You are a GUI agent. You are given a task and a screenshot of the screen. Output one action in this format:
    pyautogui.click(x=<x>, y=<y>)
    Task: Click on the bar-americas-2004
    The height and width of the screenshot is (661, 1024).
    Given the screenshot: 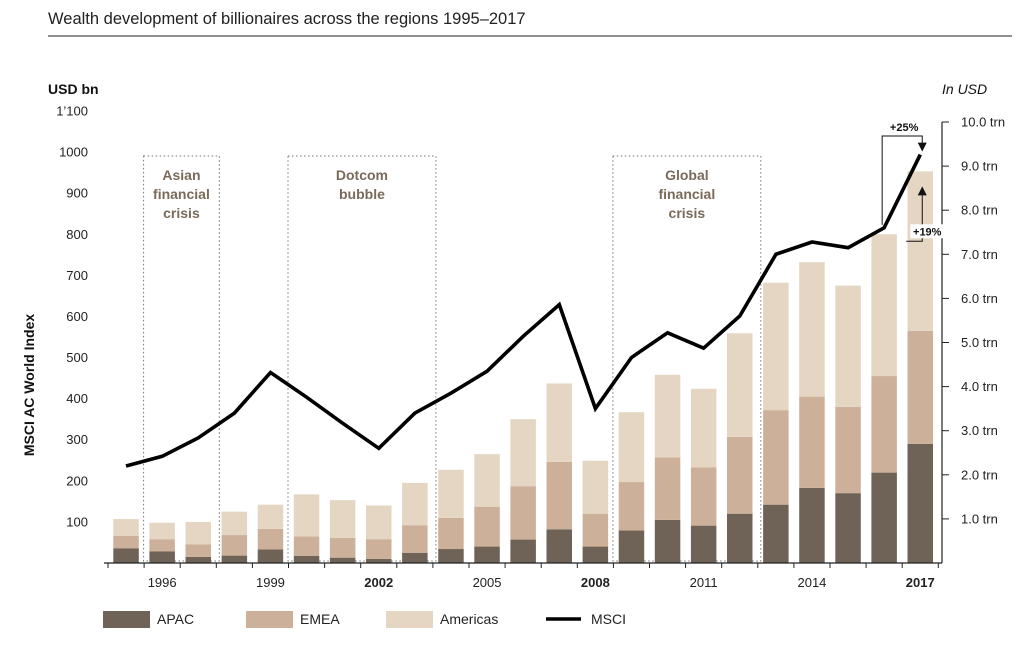 What is the action you would take?
    pyautogui.click(x=451, y=493)
    